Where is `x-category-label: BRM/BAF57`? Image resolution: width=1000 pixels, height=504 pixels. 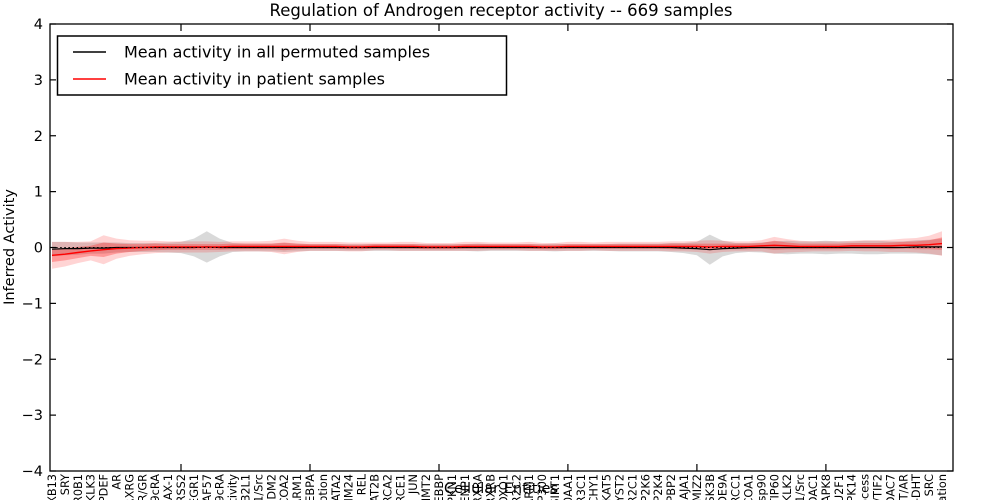 x-category-label: BRM/BAF57 is located at coordinates (207, 487).